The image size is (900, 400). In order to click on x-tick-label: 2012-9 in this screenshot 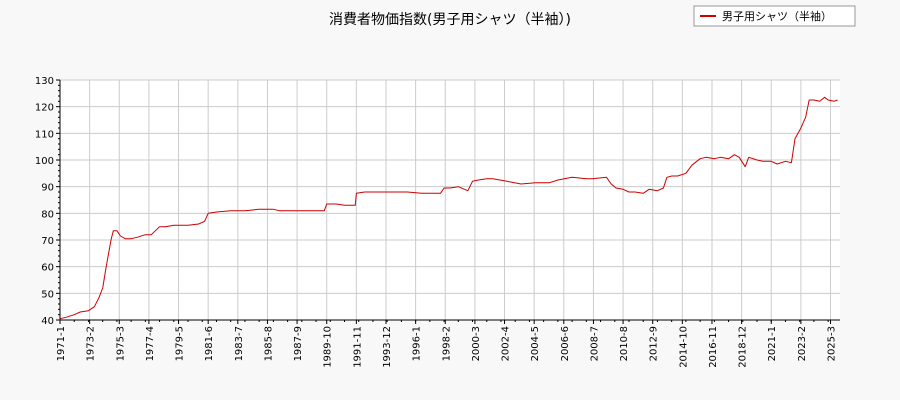, I will do `click(654, 343)`.